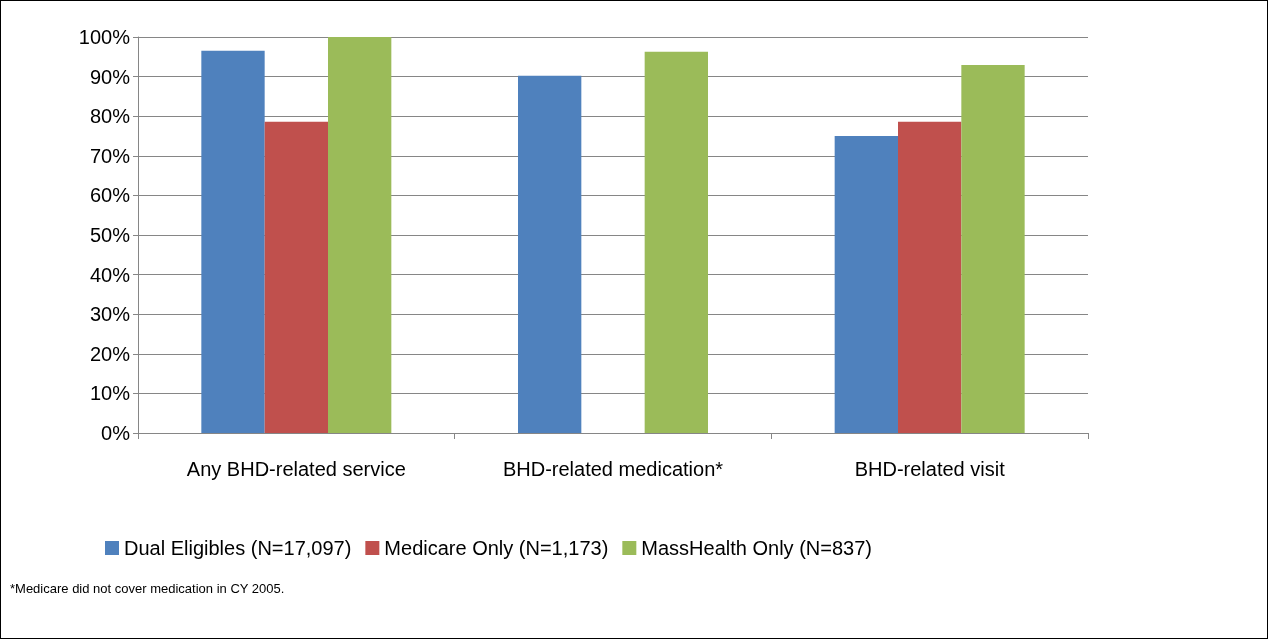  Describe the element at coordinates (110, 195) in the screenshot. I see `y-tick-label: 60%` at that location.